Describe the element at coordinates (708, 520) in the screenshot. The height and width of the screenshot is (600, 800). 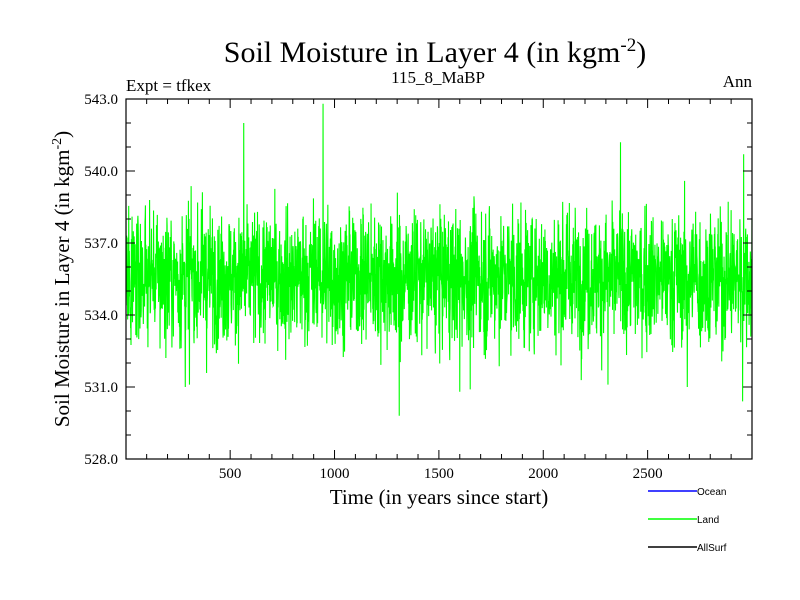
I see `legend-label-land: Land` at that location.